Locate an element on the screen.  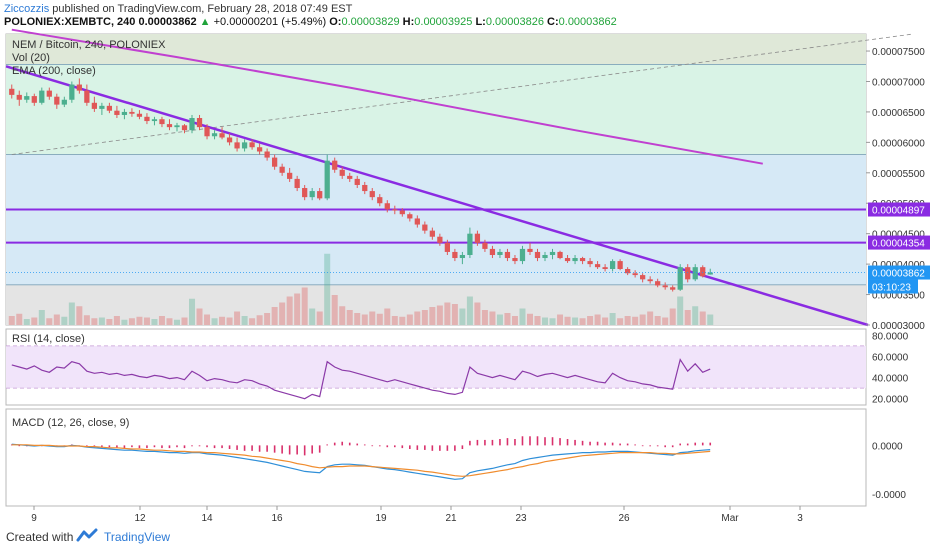
zone-bottom is located at coordinates (436, 304).